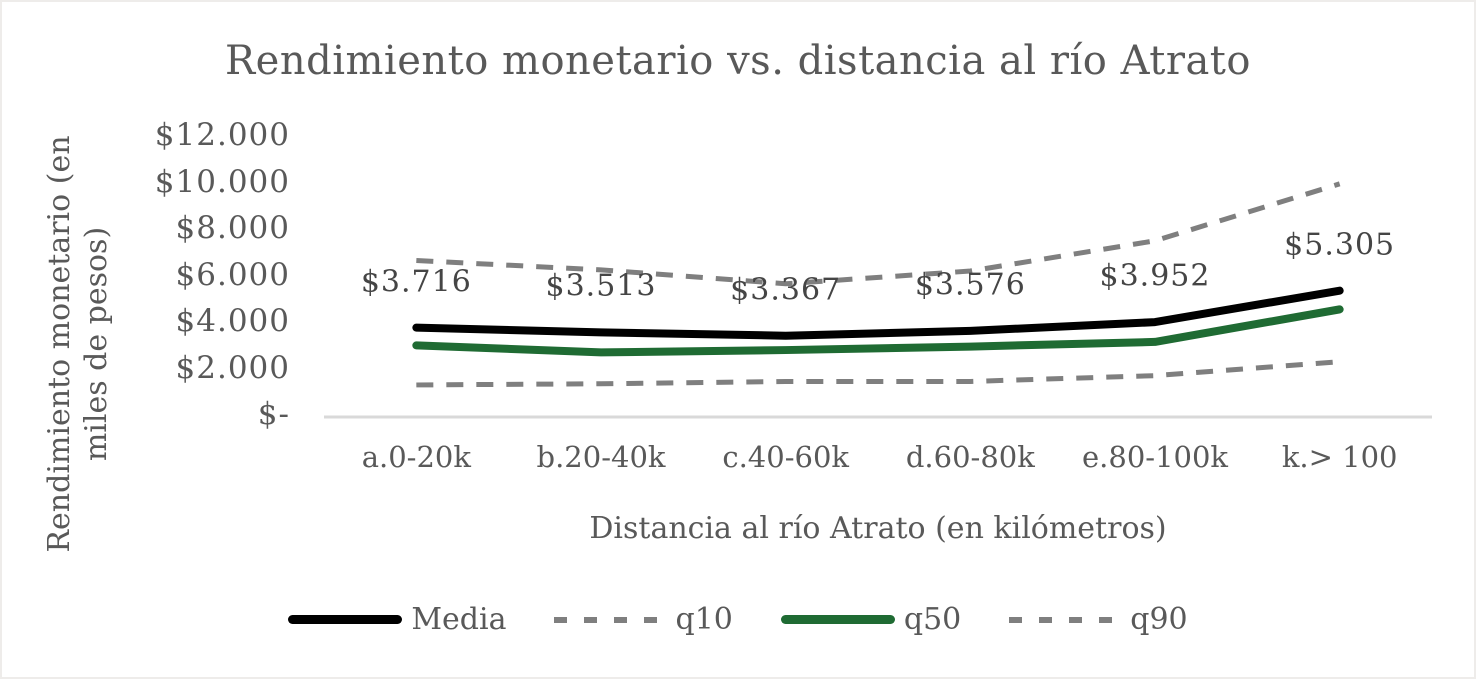 Image resolution: width=1476 pixels, height=679 pixels. I want to click on series-line-media, so click(878, 313).